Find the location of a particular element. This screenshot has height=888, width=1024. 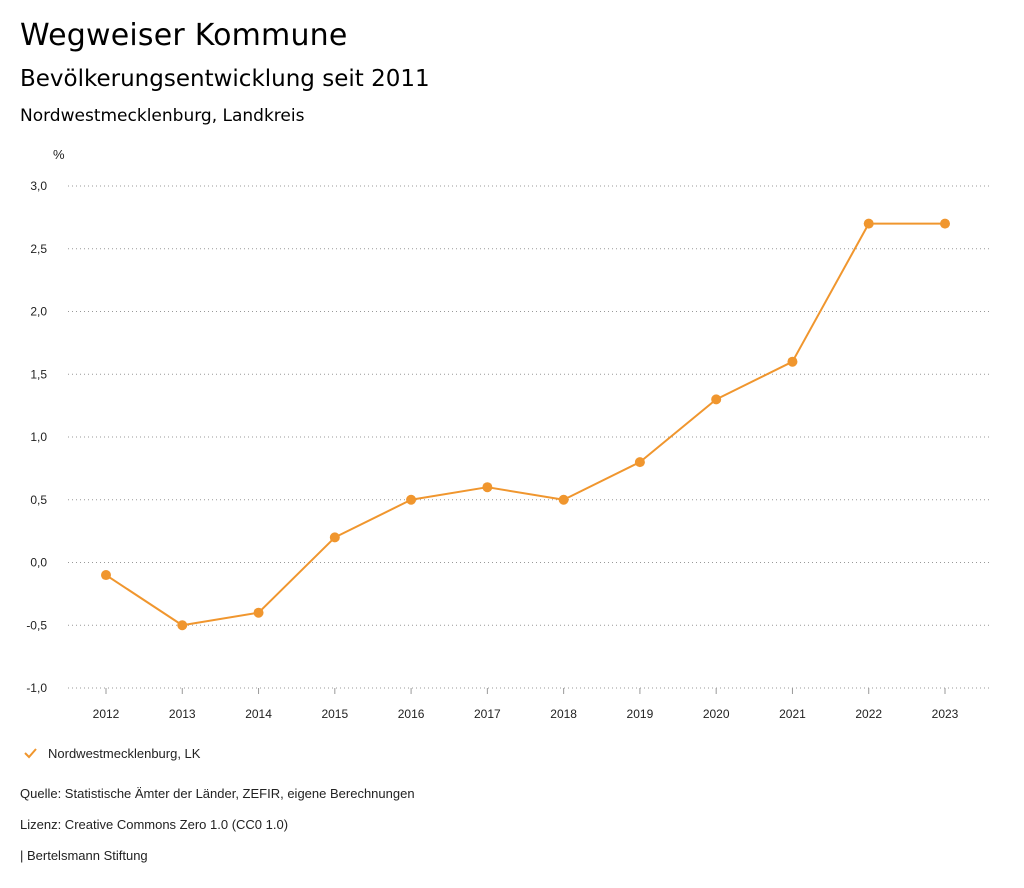

data-point-2016 is located at coordinates (411, 499).